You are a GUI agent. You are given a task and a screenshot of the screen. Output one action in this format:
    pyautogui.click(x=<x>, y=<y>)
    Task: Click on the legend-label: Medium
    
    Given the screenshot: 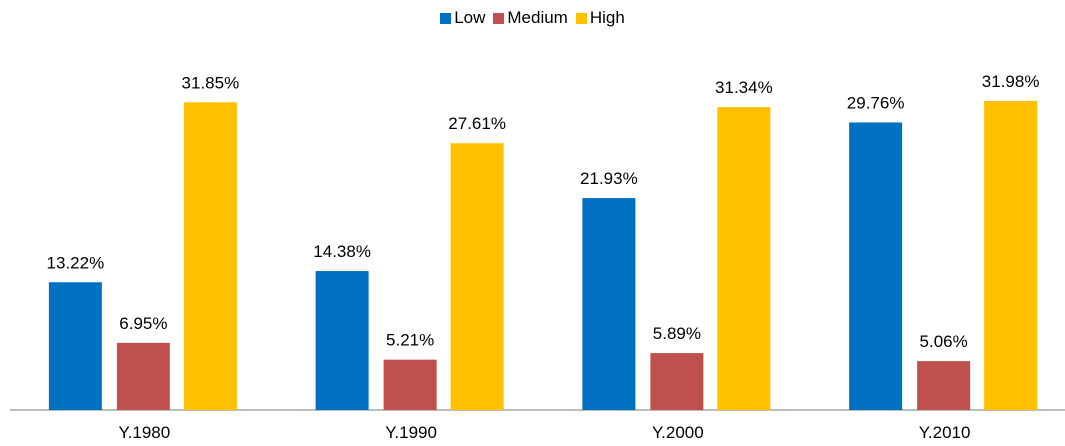 What is the action you would take?
    pyautogui.click(x=537, y=17)
    